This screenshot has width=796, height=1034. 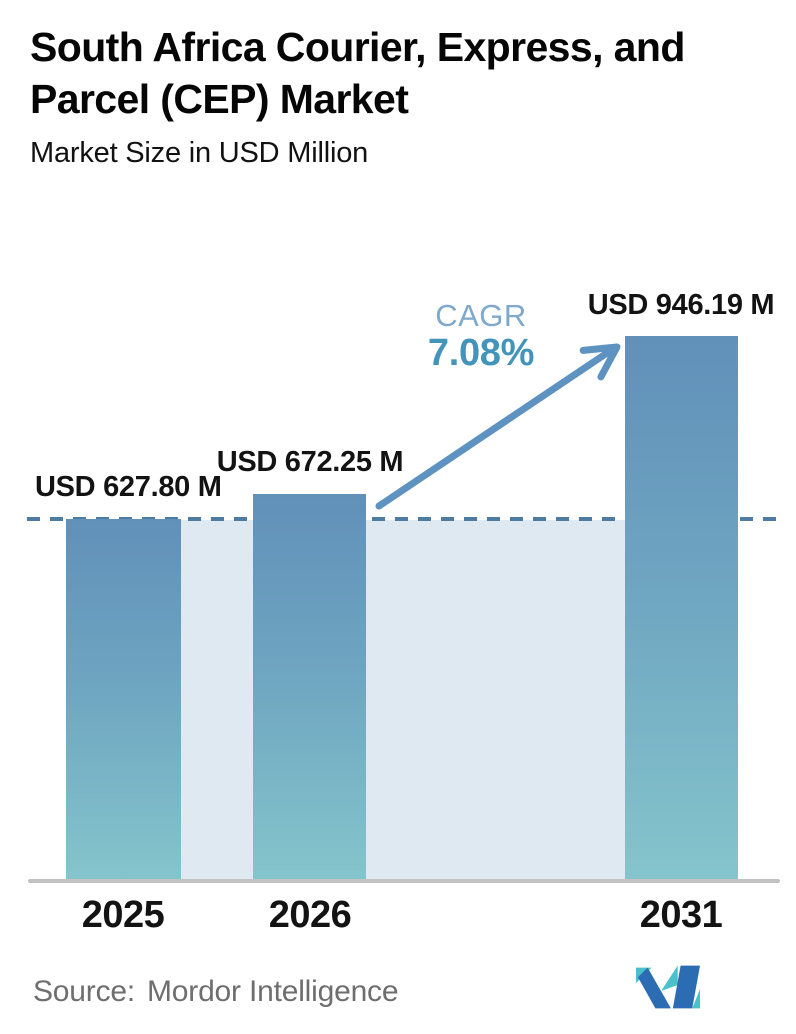 What do you see at coordinates (123, 915) in the screenshot?
I see `x-tick-2025: 2025` at bounding box center [123, 915].